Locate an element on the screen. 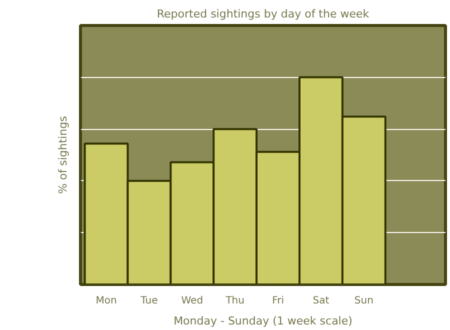 This screenshot has height=330, width=450. x-tick-label: Wed is located at coordinates (192, 301).